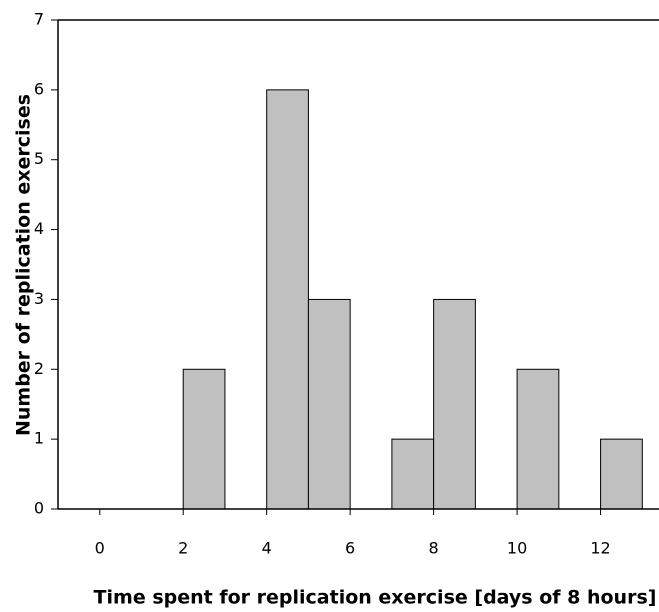 The height and width of the screenshot is (612, 659). Describe the element at coordinates (39, 88) in the screenshot. I see `y-tick-label: 6` at that location.